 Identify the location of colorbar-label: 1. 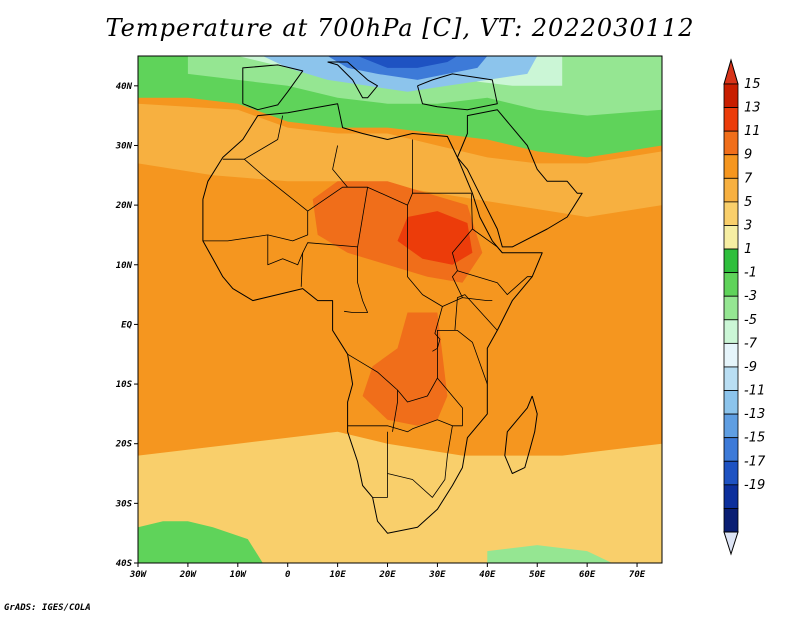
(748, 249).